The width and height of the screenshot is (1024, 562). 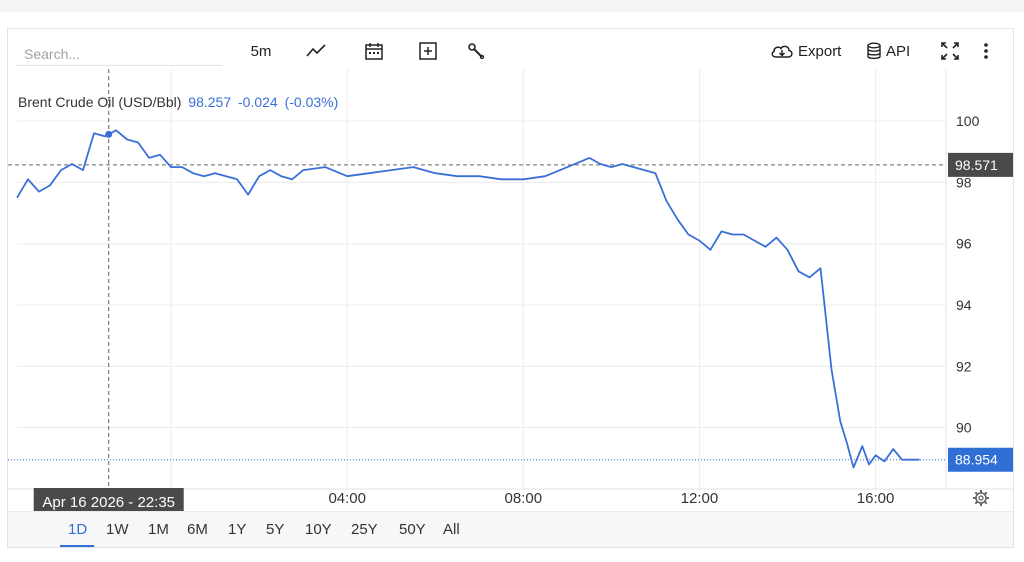 I want to click on last-price-label: 88.954, so click(x=980, y=459).